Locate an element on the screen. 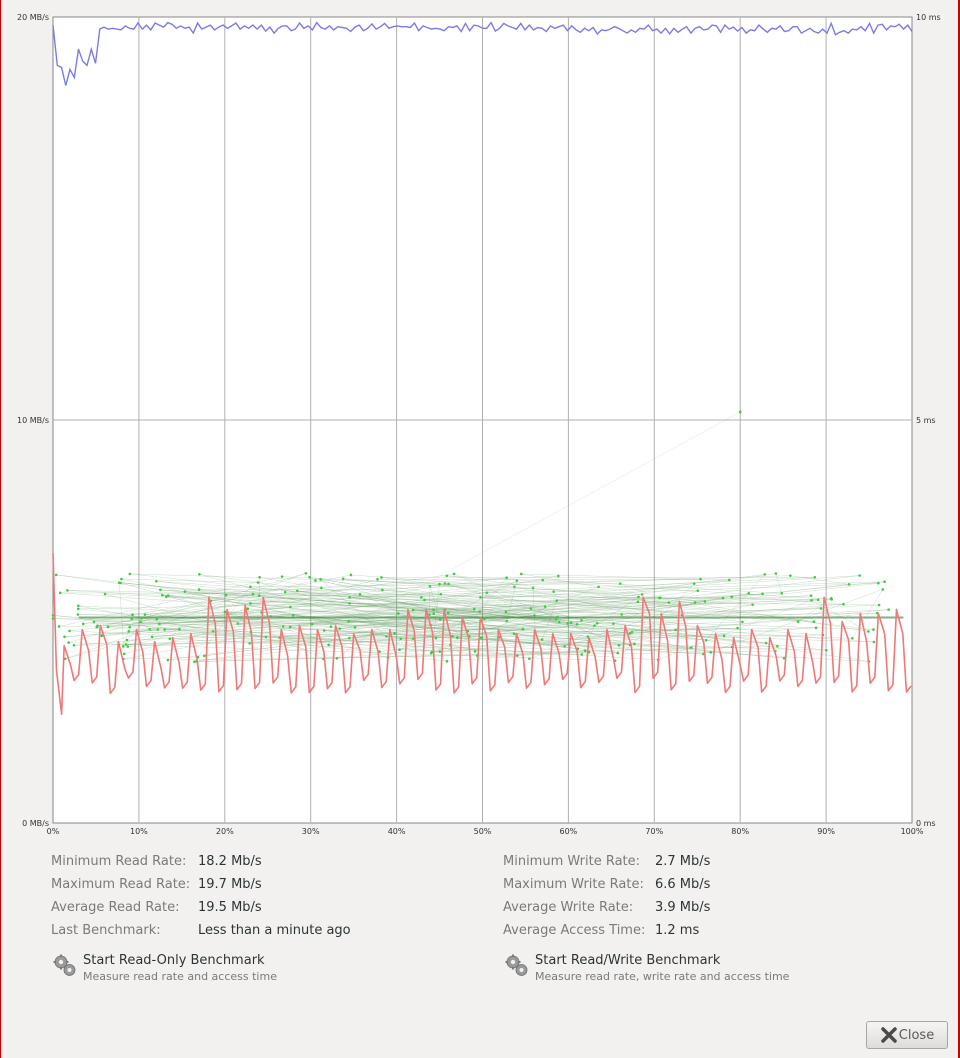 The image size is (960, 1058). x-tick-label: 20% is located at coordinates (225, 831).